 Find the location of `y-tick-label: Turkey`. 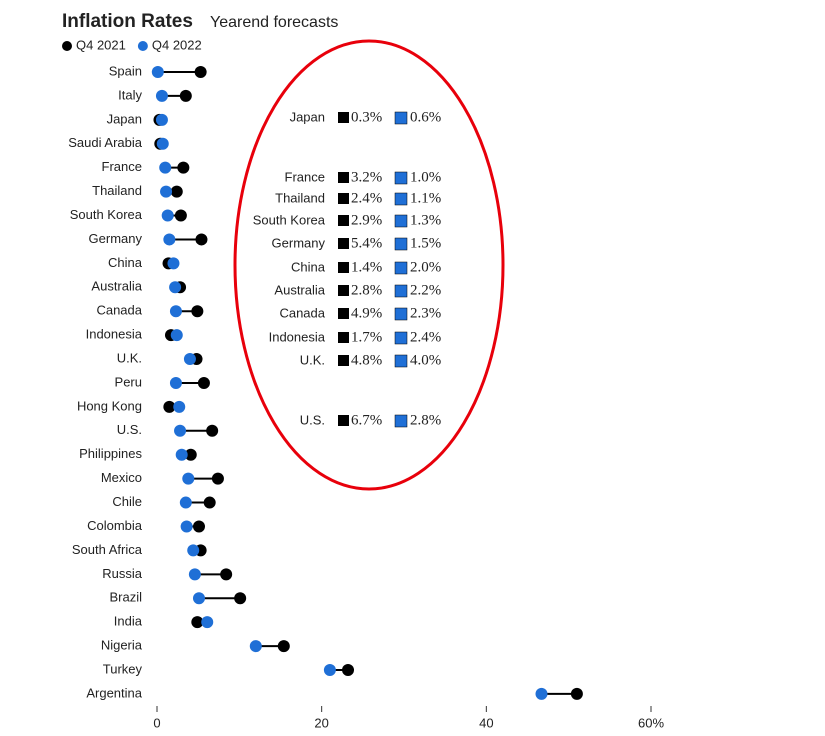

y-tick-label: Turkey is located at coordinates (123, 668).